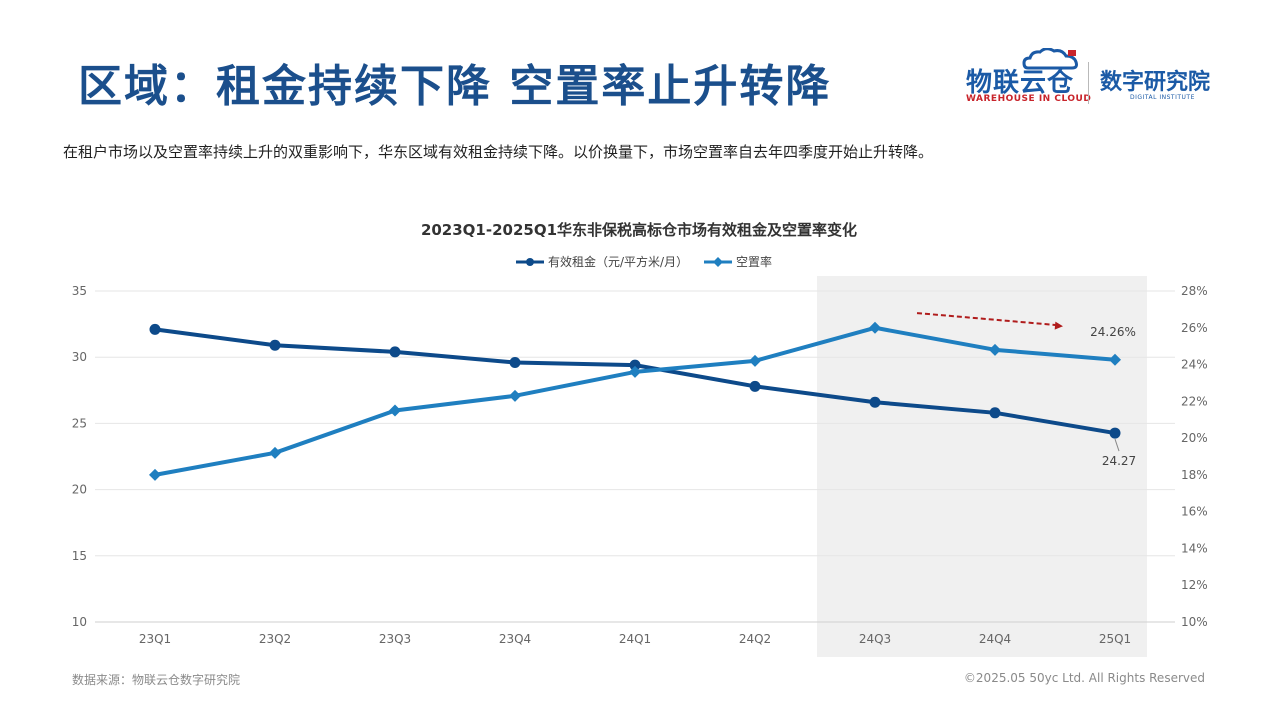 The image size is (1280, 720). I want to click on legend-label: 有效租金（元/平方米/月）, so click(618, 261).